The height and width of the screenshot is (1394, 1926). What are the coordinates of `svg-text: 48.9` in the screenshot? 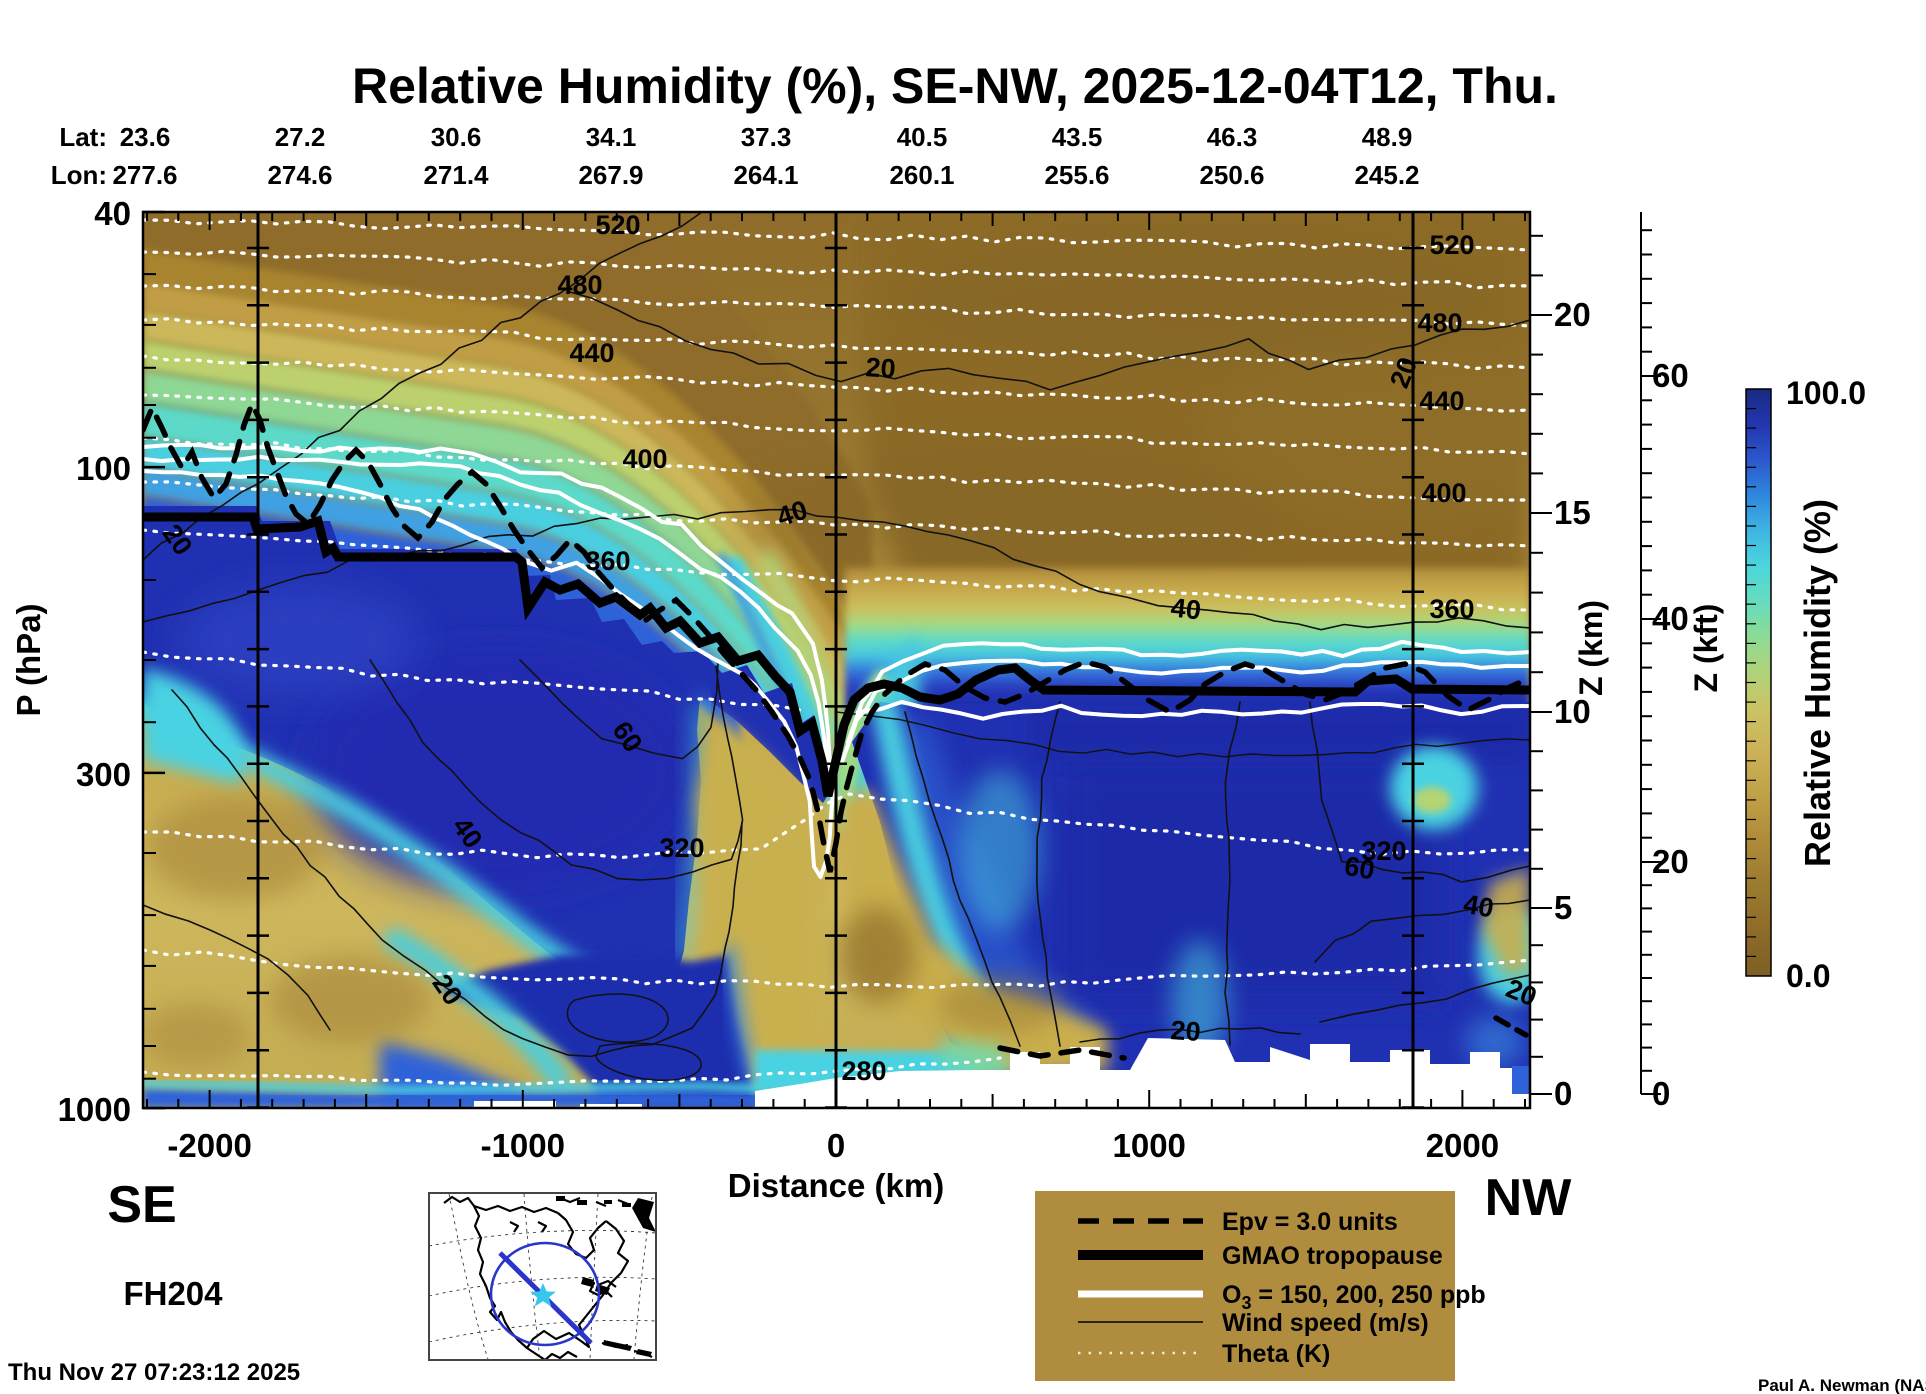 It's located at (1387, 137).